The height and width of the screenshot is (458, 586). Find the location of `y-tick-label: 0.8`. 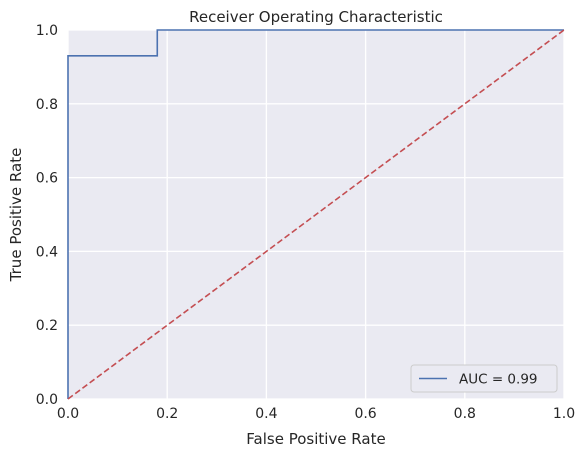

y-tick-label: 0.8 is located at coordinates (47, 105).